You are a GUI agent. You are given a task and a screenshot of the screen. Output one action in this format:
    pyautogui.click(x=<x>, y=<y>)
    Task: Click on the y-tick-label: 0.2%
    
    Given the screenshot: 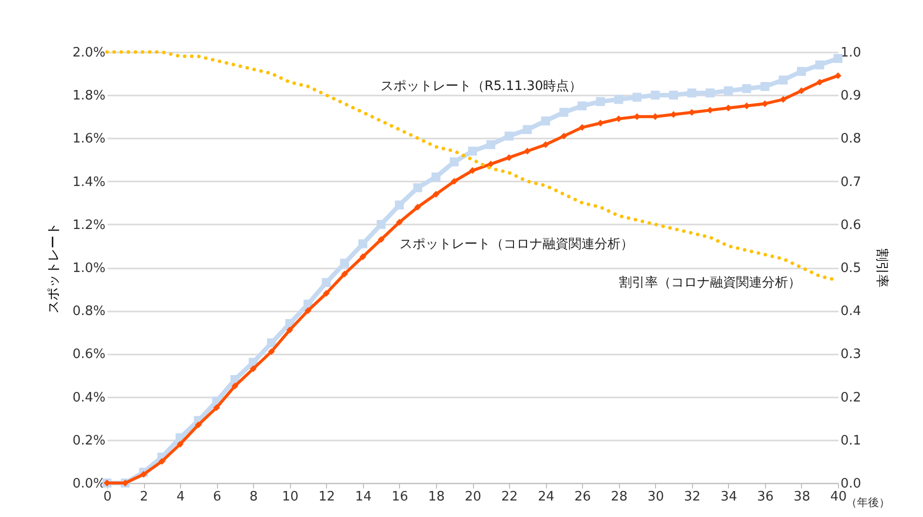 What is the action you would take?
    pyautogui.click(x=89, y=440)
    